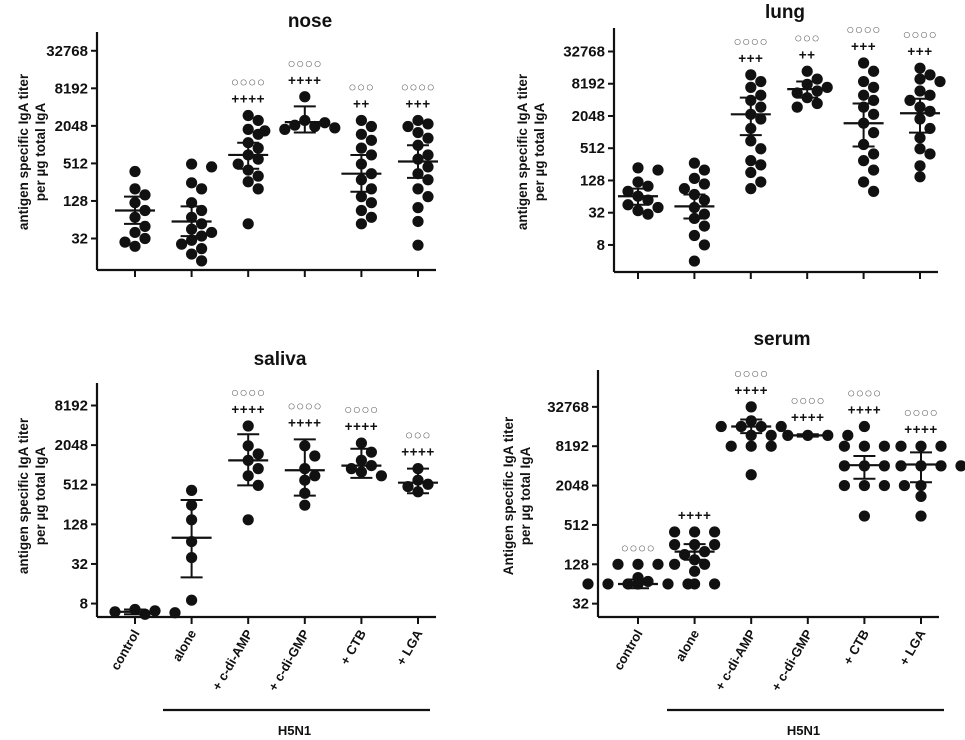  What do you see at coordinates (508, 495) in the screenshot?
I see `serum-y-axis-label-line: Antigen specific IgA titer` at bounding box center [508, 495].